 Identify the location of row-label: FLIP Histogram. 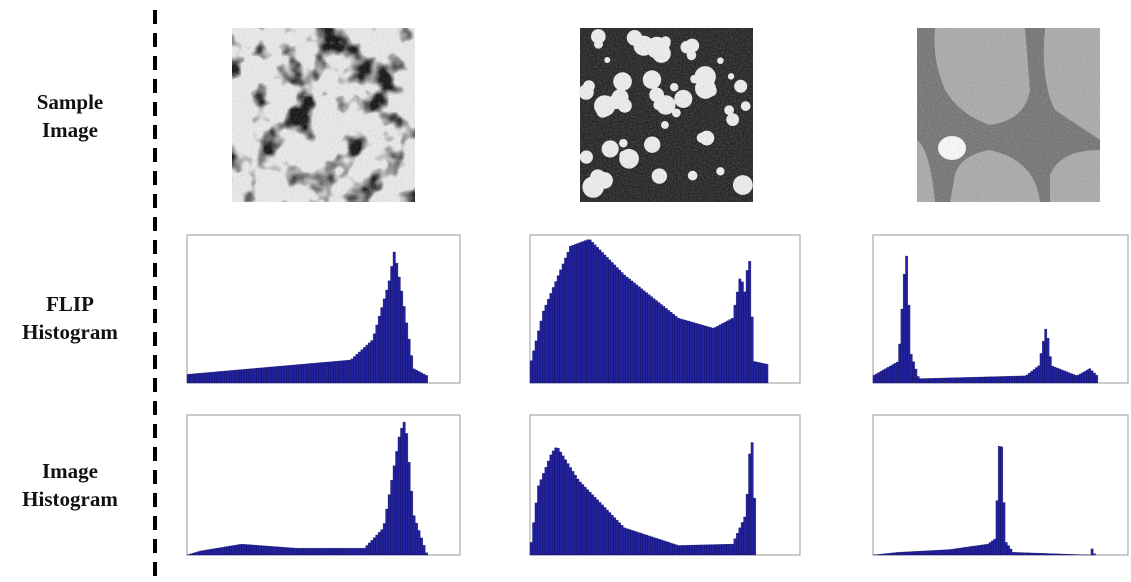
(70, 318).